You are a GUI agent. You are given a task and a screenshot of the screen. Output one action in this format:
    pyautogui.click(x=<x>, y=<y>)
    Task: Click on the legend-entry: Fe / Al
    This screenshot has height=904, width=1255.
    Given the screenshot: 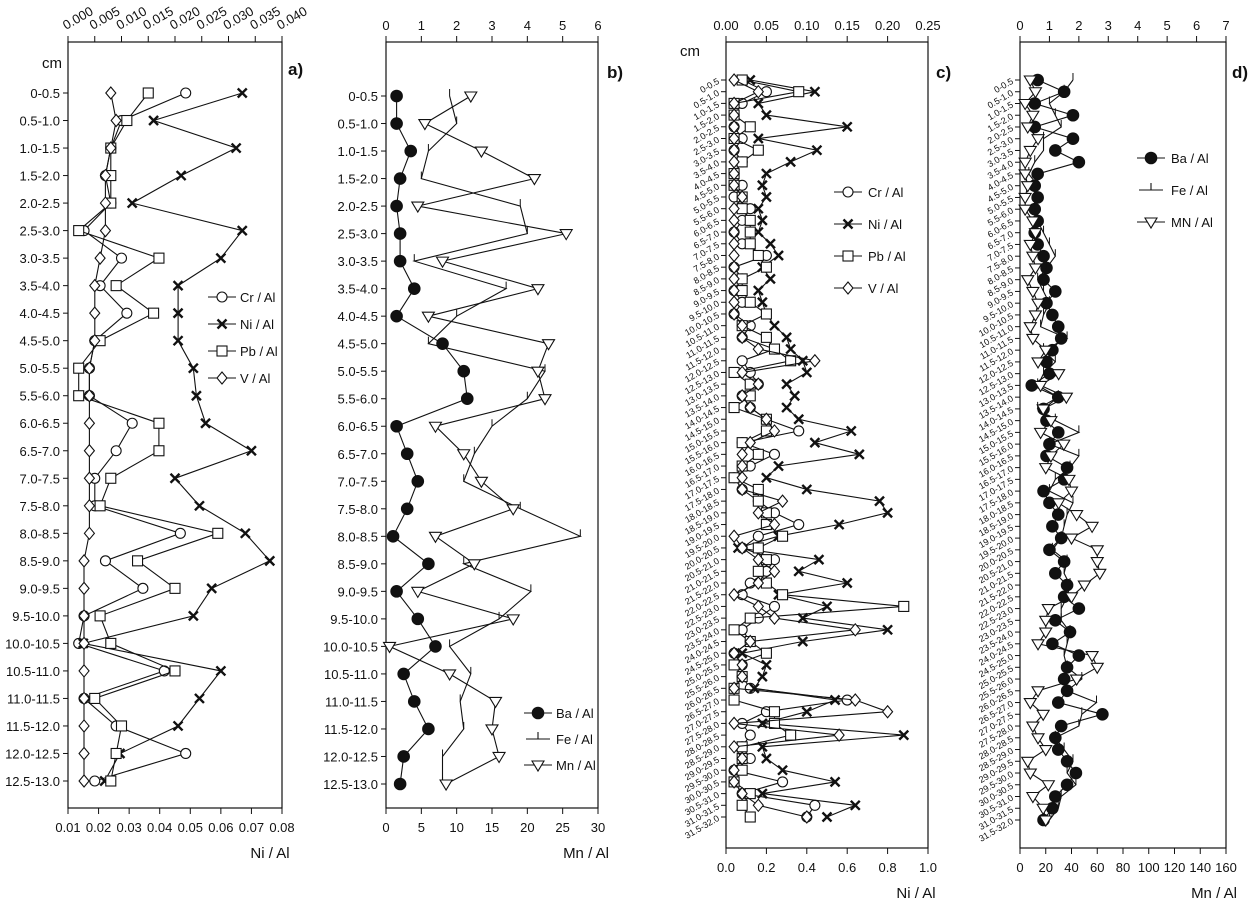 What is the action you would take?
    pyautogui.click(x=574, y=739)
    